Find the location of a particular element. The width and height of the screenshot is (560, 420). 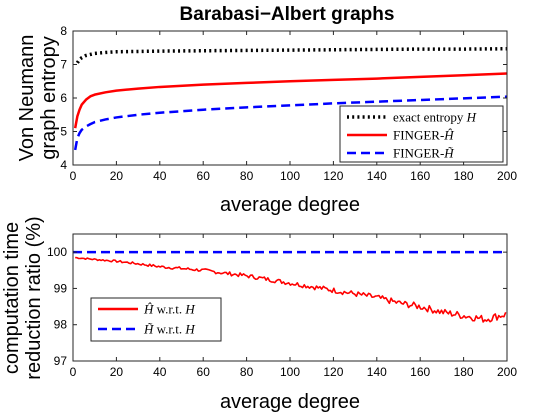

y-tick-label: 98 is located at coordinates (61, 325).